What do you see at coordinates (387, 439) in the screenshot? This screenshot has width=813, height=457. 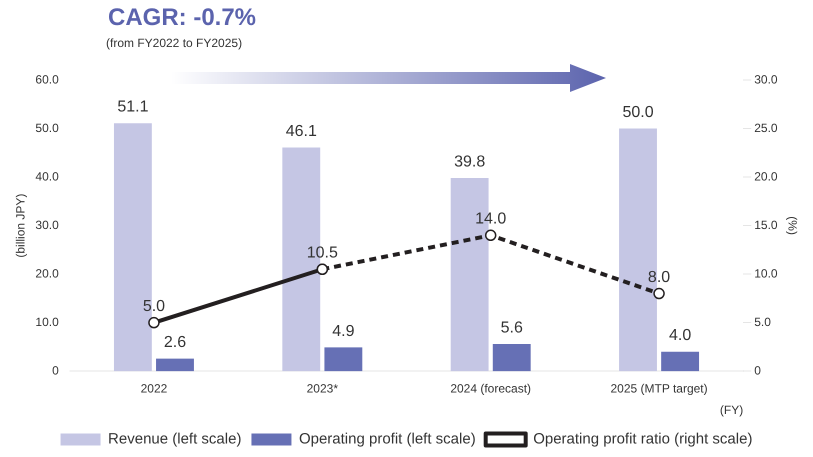 I see `legend-label: Operating profit (left scale)` at bounding box center [387, 439].